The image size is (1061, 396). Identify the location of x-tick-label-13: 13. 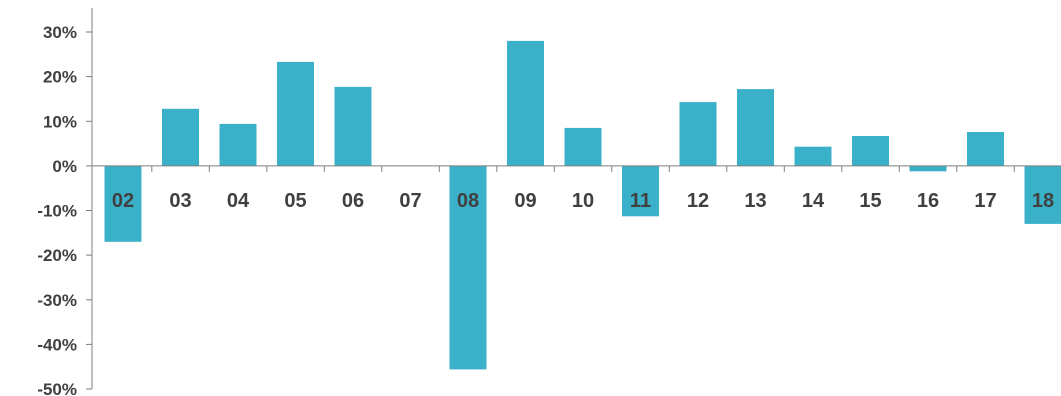
(755, 201).